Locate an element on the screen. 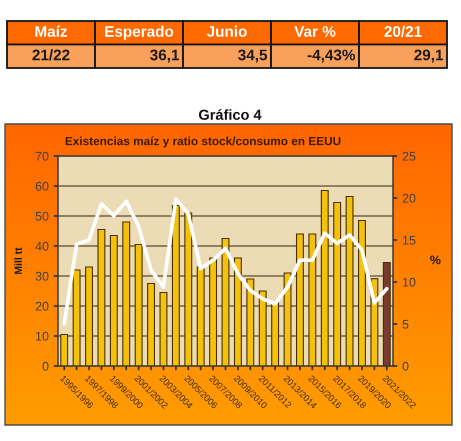 The width and height of the screenshot is (461, 441). text: 34,5 is located at coordinates (253, 56).